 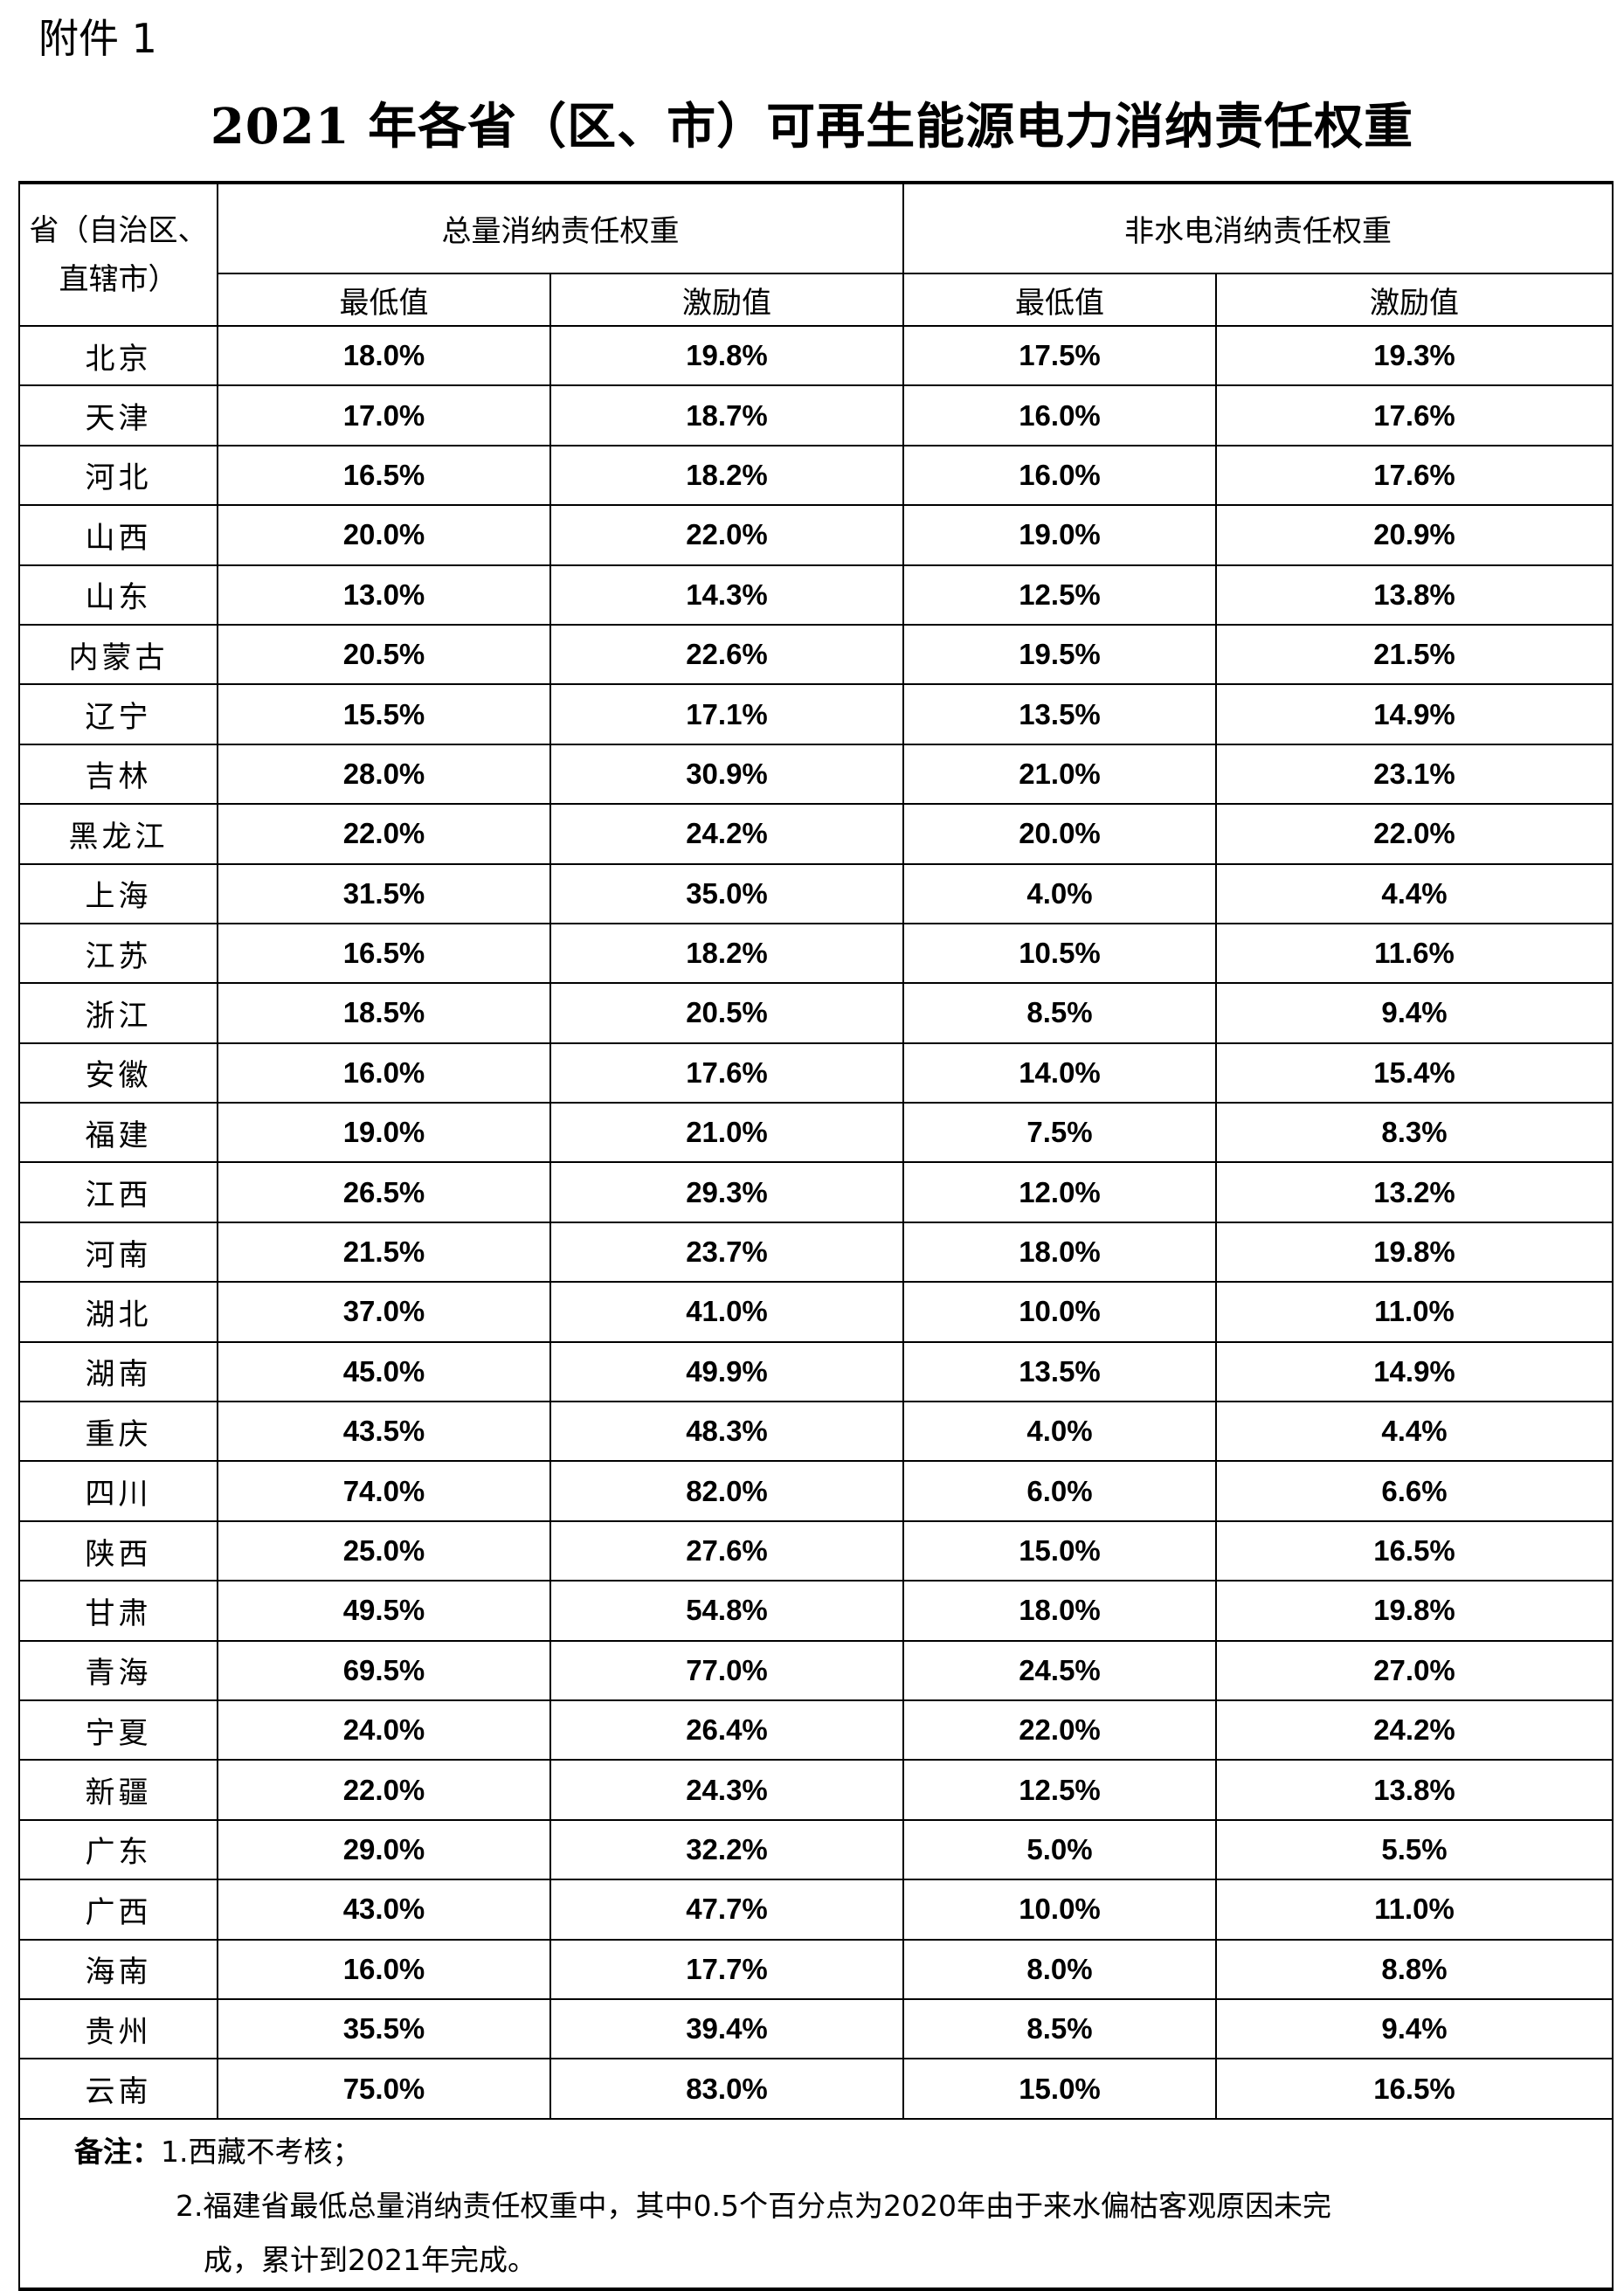 What do you see at coordinates (726, 1790) in the screenshot?
I see `total-incentive-cell: 24.3%` at bounding box center [726, 1790].